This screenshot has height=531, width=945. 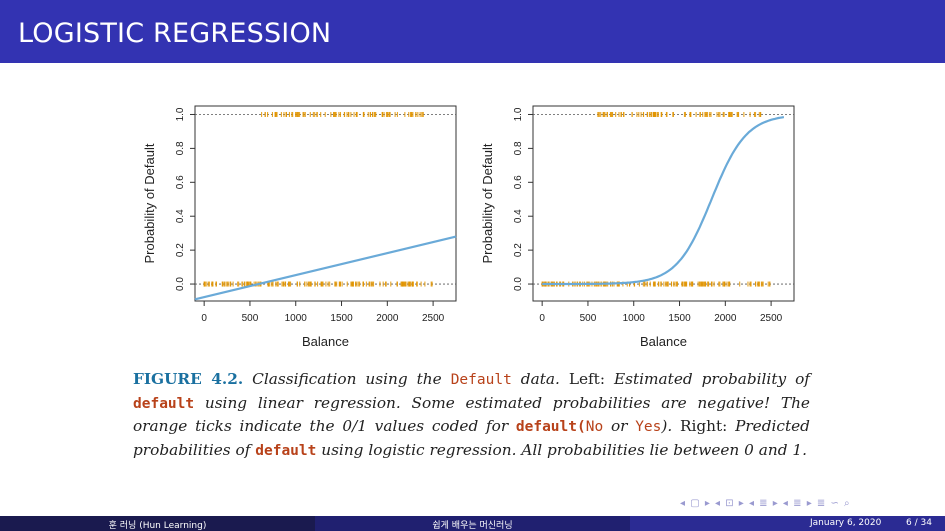 I want to click on caption-text: Right:, so click(x=703, y=426).